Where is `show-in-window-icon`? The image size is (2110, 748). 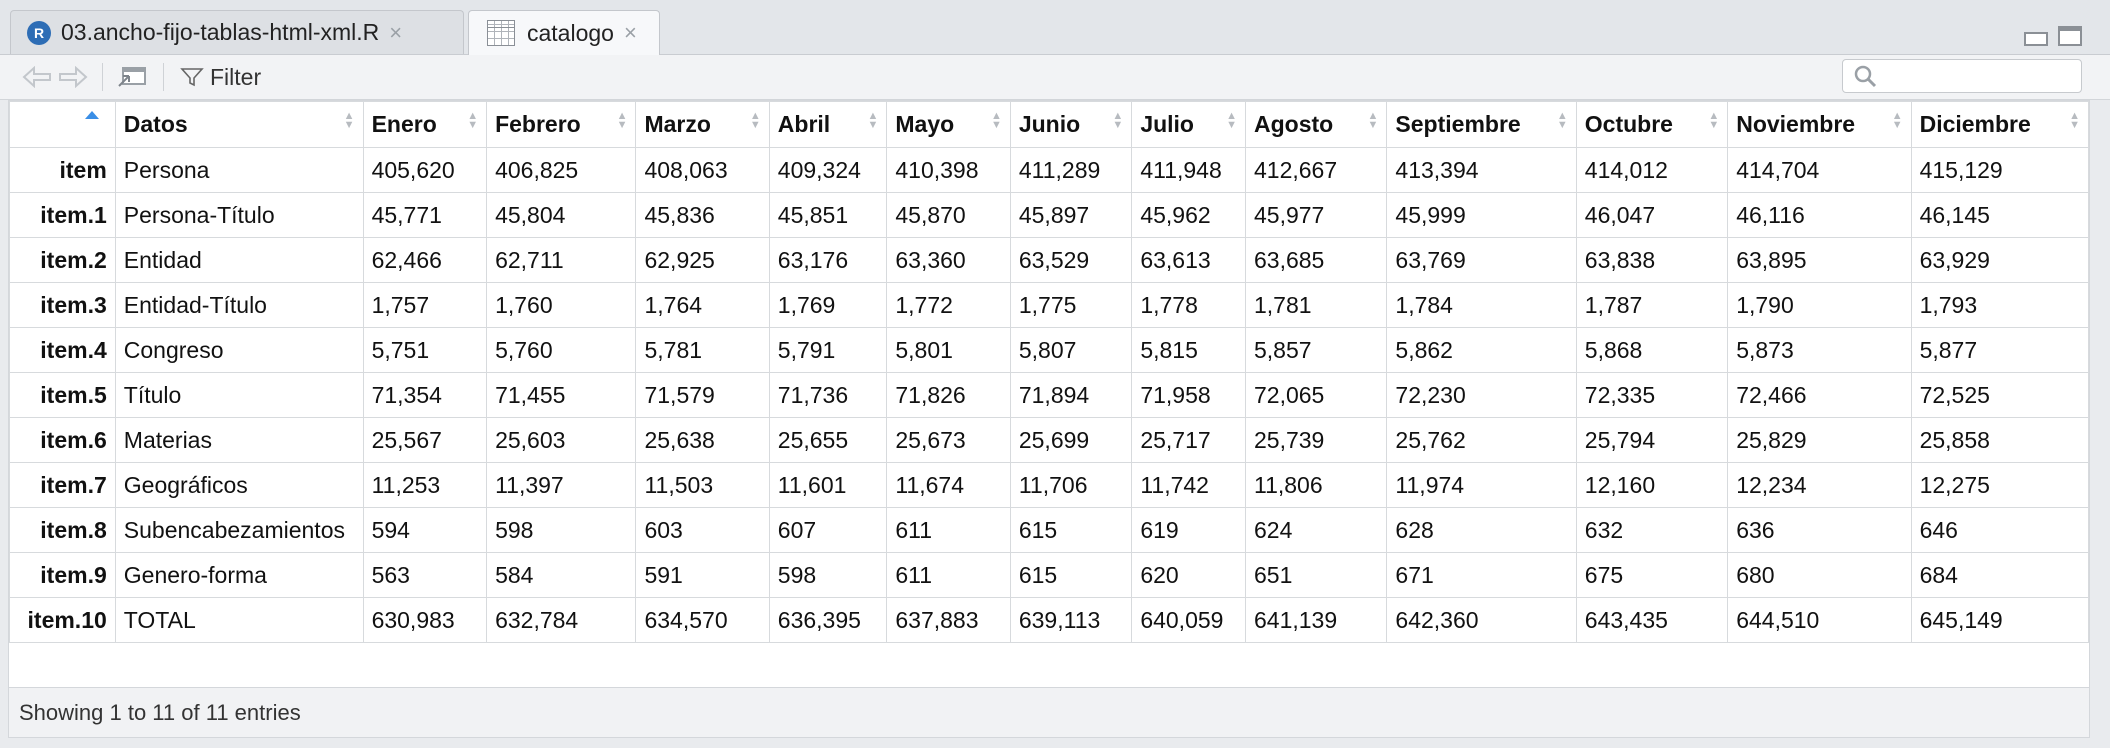 show-in-window-icon is located at coordinates (133, 77).